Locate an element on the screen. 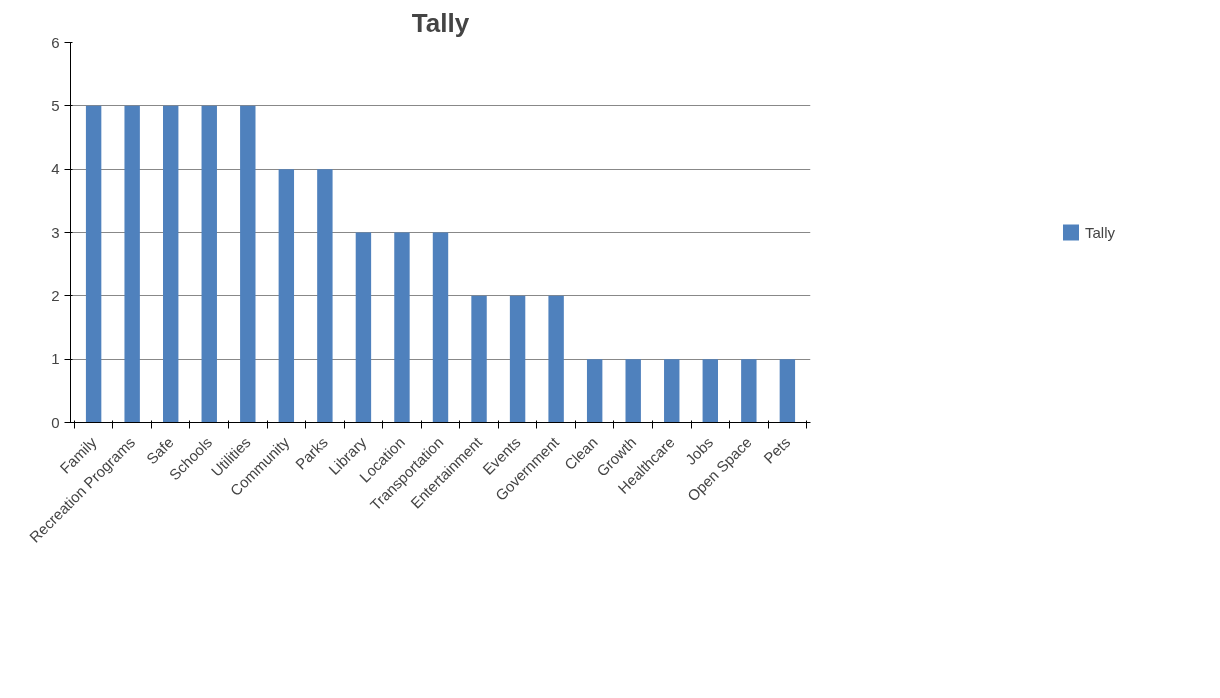 The image size is (1220, 698). y-tick-label: 0 is located at coordinates (55, 422).